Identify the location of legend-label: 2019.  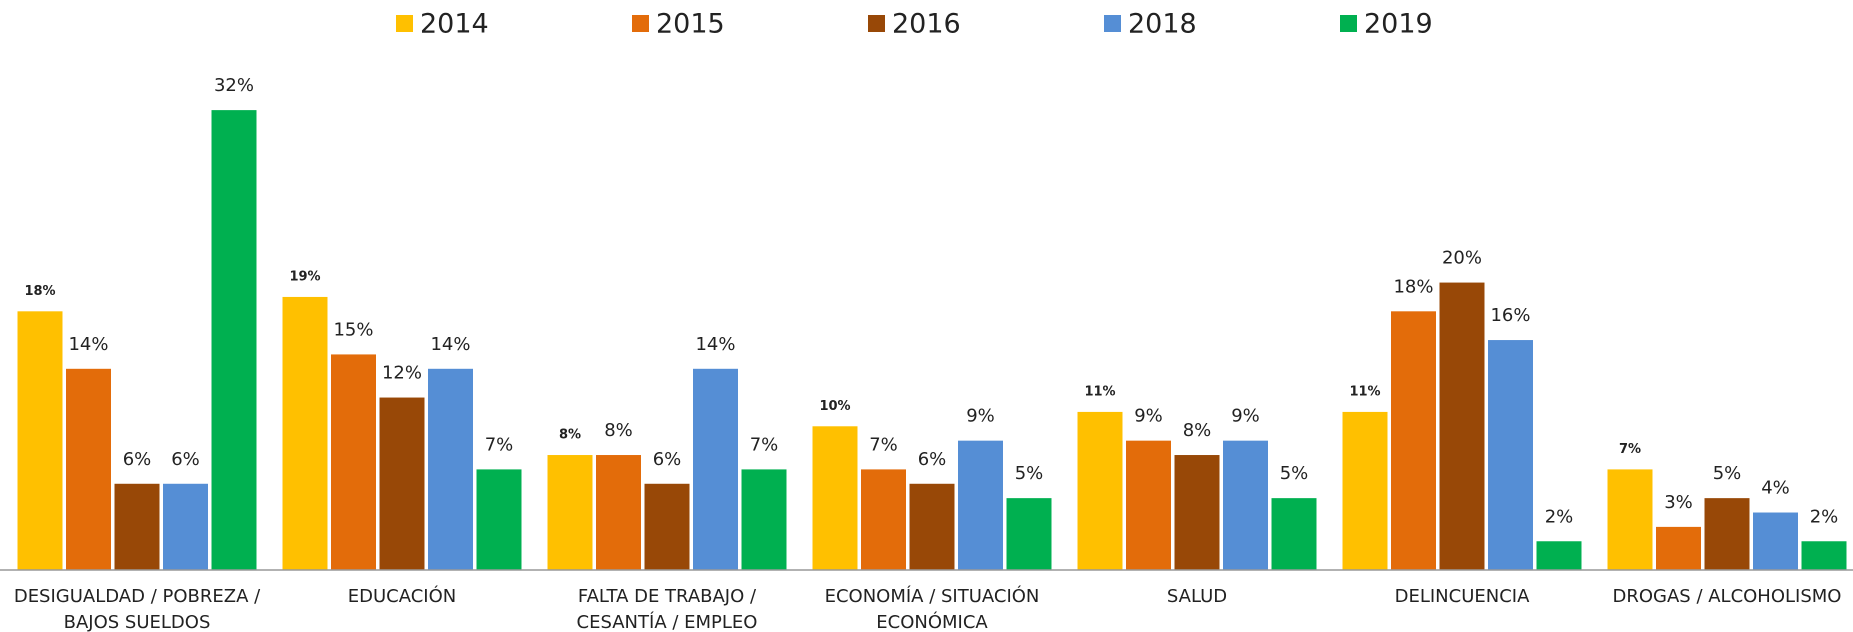
(1398, 24).